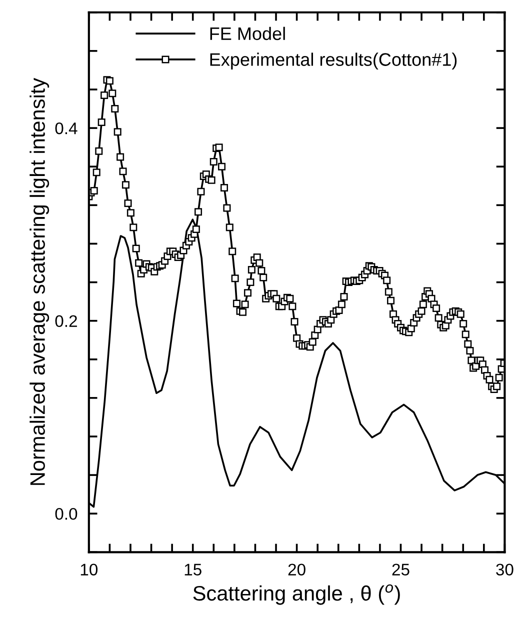  What do you see at coordinates (296, 594) in the screenshot?
I see `x-axis-title: Scattering angle , θ ($^{o}$)` at bounding box center [296, 594].